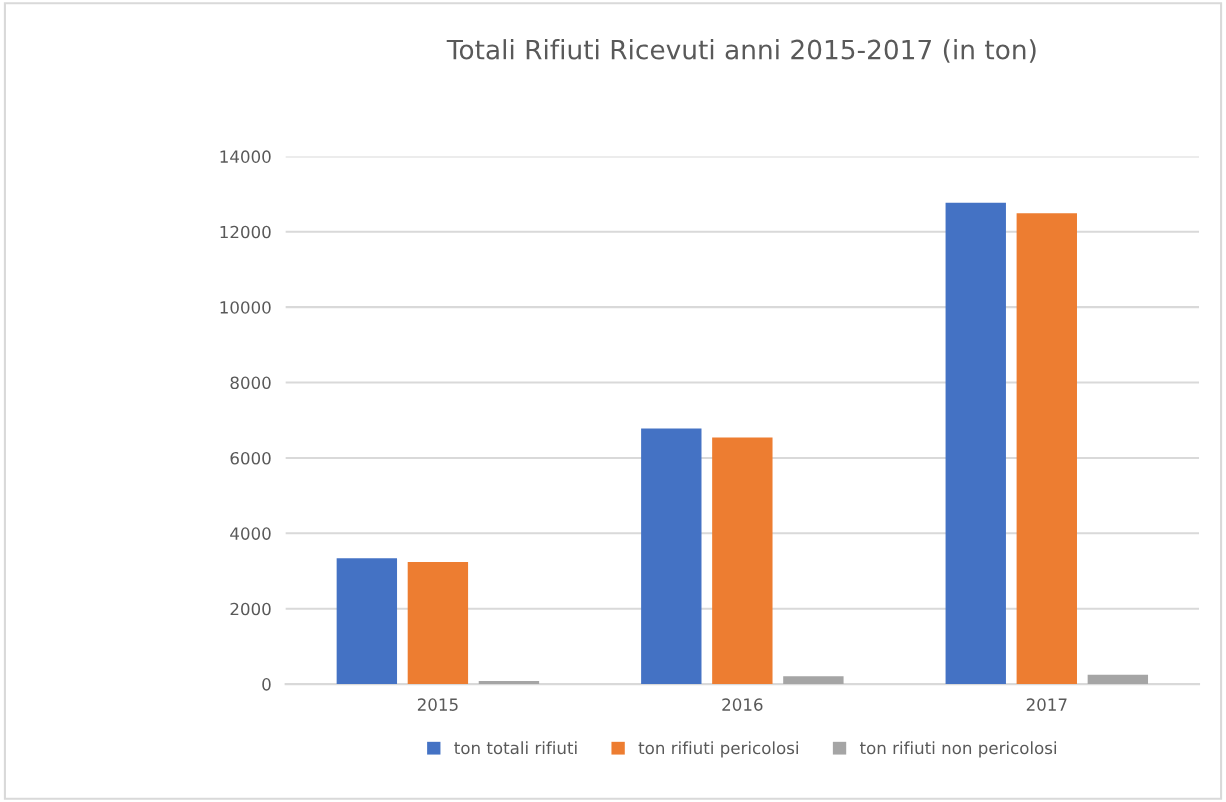 This screenshot has width=1226, height=802. What do you see at coordinates (1046, 704) in the screenshot?
I see `x-tick-label: 2017` at bounding box center [1046, 704].